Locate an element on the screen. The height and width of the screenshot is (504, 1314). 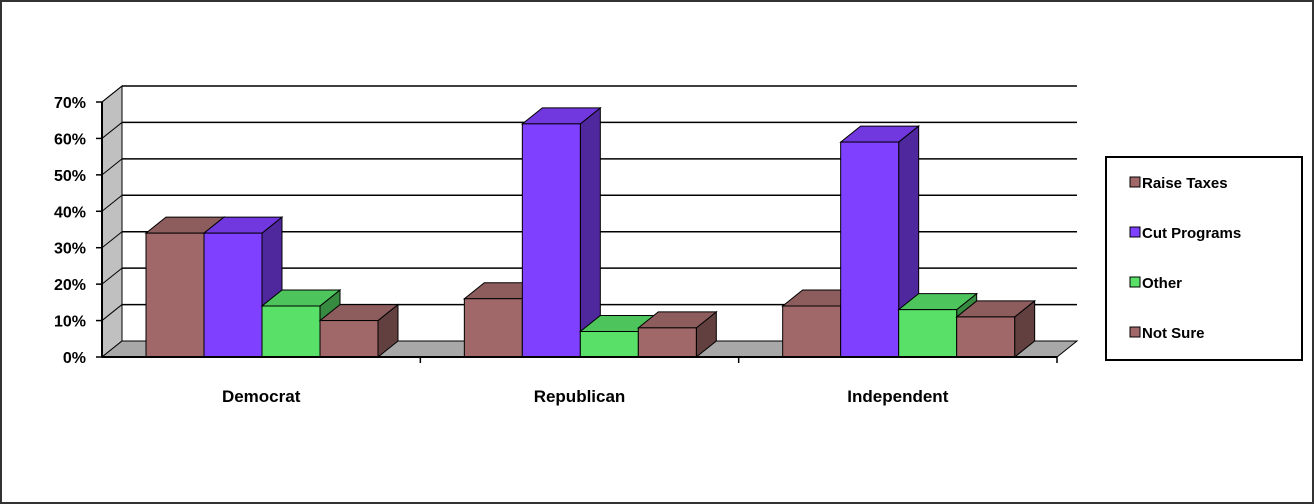
y-tick-label: 50% is located at coordinates (70, 176).